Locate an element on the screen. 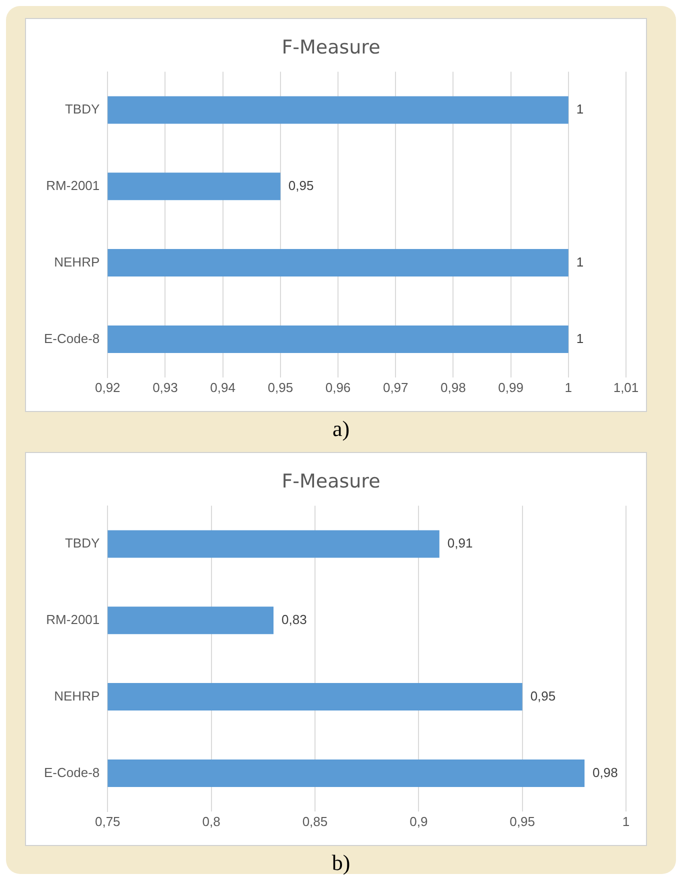 This screenshot has height=879, width=684. x-tick-label: 1,01 is located at coordinates (626, 387).